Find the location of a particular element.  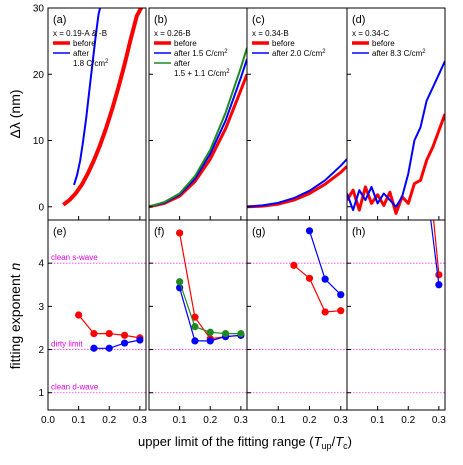

y-tick-label: 0 is located at coordinates (41, 207).